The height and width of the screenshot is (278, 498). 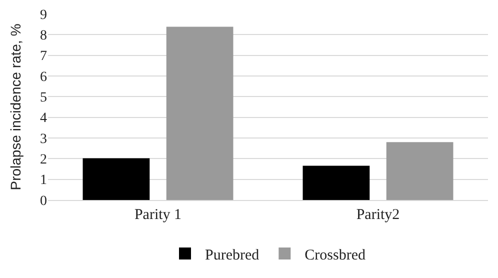 I want to click on y-tick-label: 5, so click(x=43, y=98).